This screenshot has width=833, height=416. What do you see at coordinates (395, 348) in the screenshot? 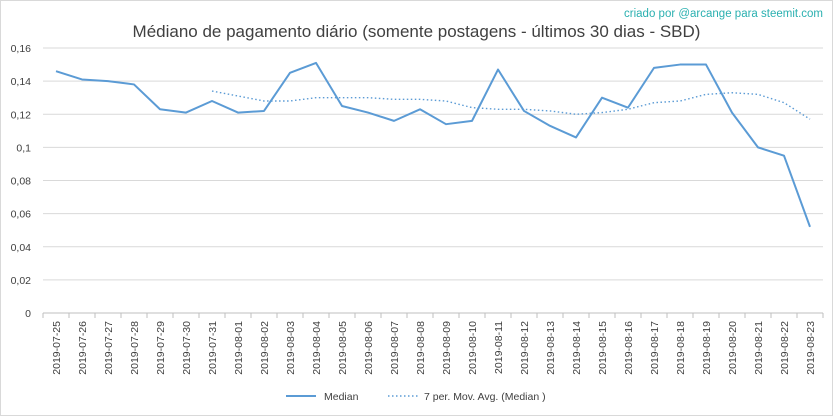
I see `x-tick-label: 2019-08-07` at bounding box center [395, 348].